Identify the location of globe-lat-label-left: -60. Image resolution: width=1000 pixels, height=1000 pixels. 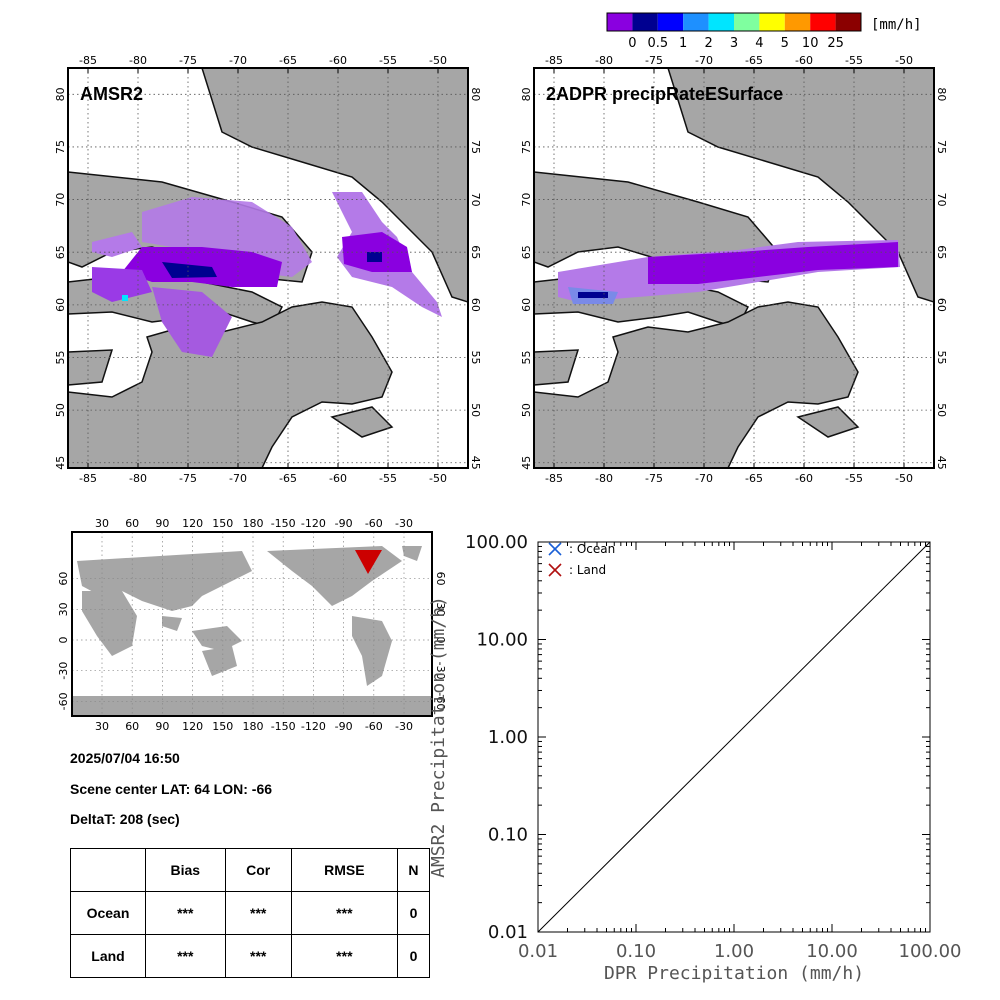
(63, 701).